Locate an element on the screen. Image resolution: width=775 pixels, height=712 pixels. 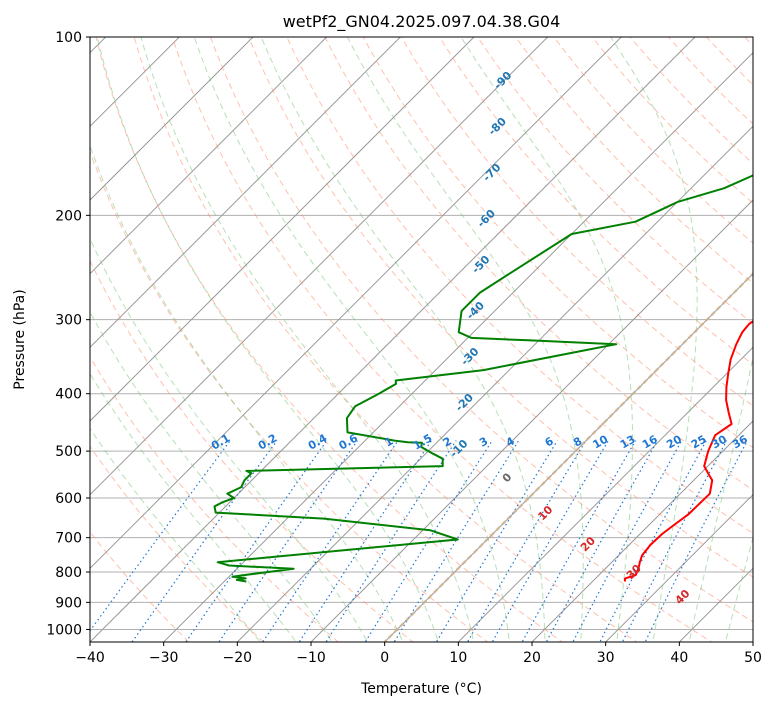
y-tick-label: 700 is located at coordinates (68, 539).